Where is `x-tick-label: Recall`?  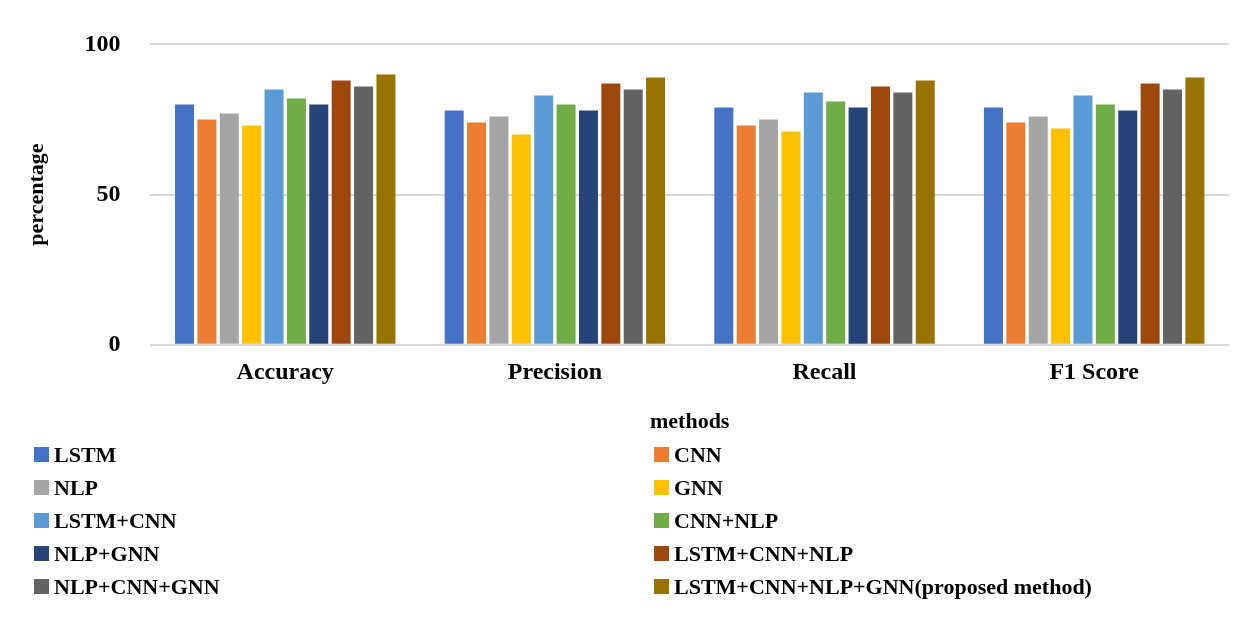 x-tick-label: Recall is located at coordinates (824, 371).